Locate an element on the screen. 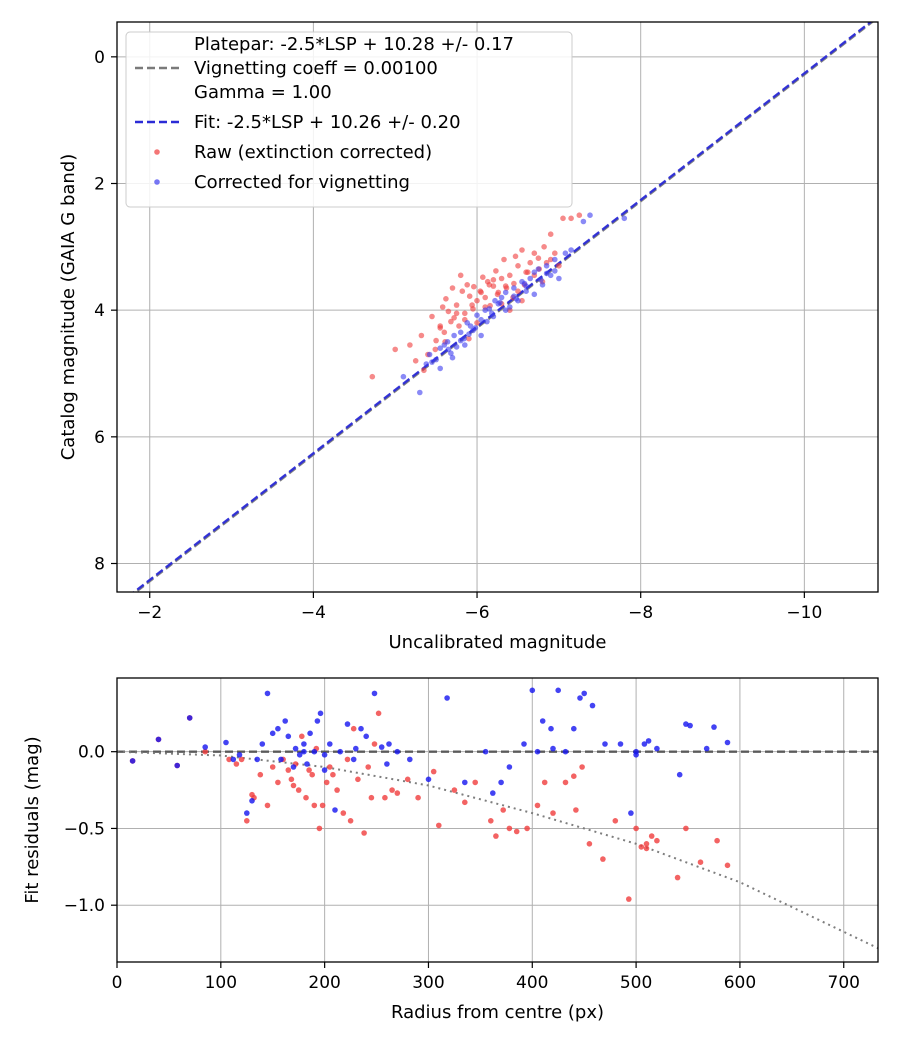 The width and height of the screenshot is (900, 1050). legend-entry-label: Gamma = 1.00 is located at coordinates (263, 92).